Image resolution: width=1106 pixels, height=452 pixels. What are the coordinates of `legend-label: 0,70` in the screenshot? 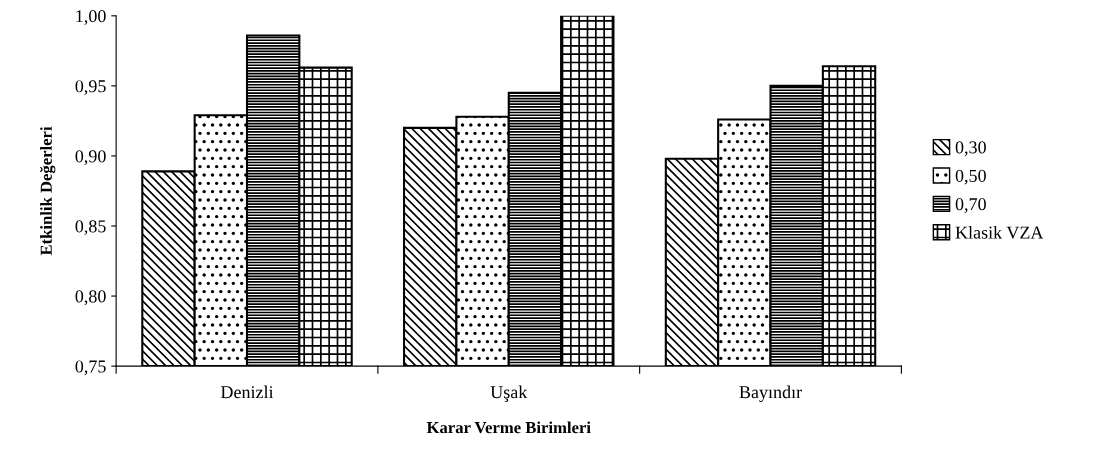 It's located at (970, 205).